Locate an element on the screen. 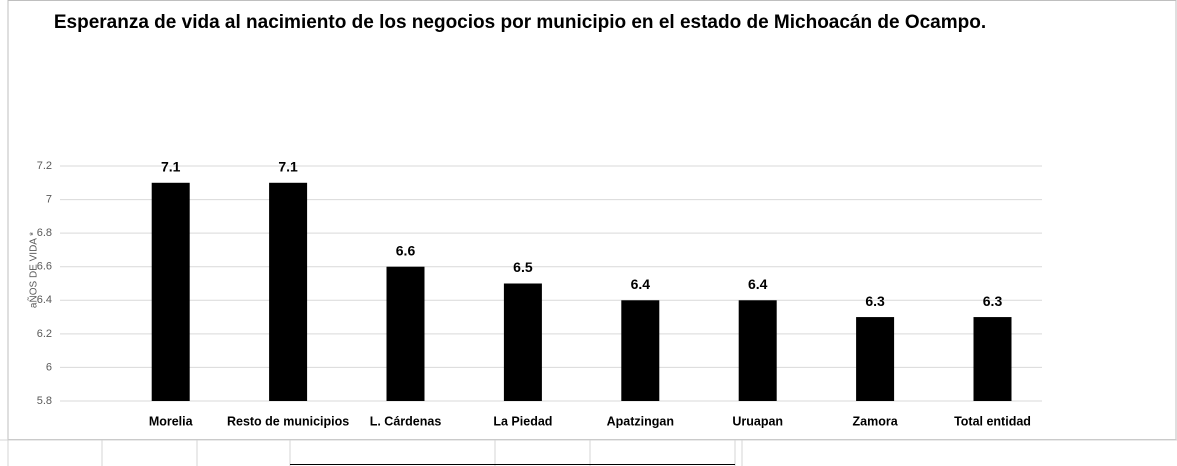  x-tick-label: Apatzingan is located at coordinates (640, 421).